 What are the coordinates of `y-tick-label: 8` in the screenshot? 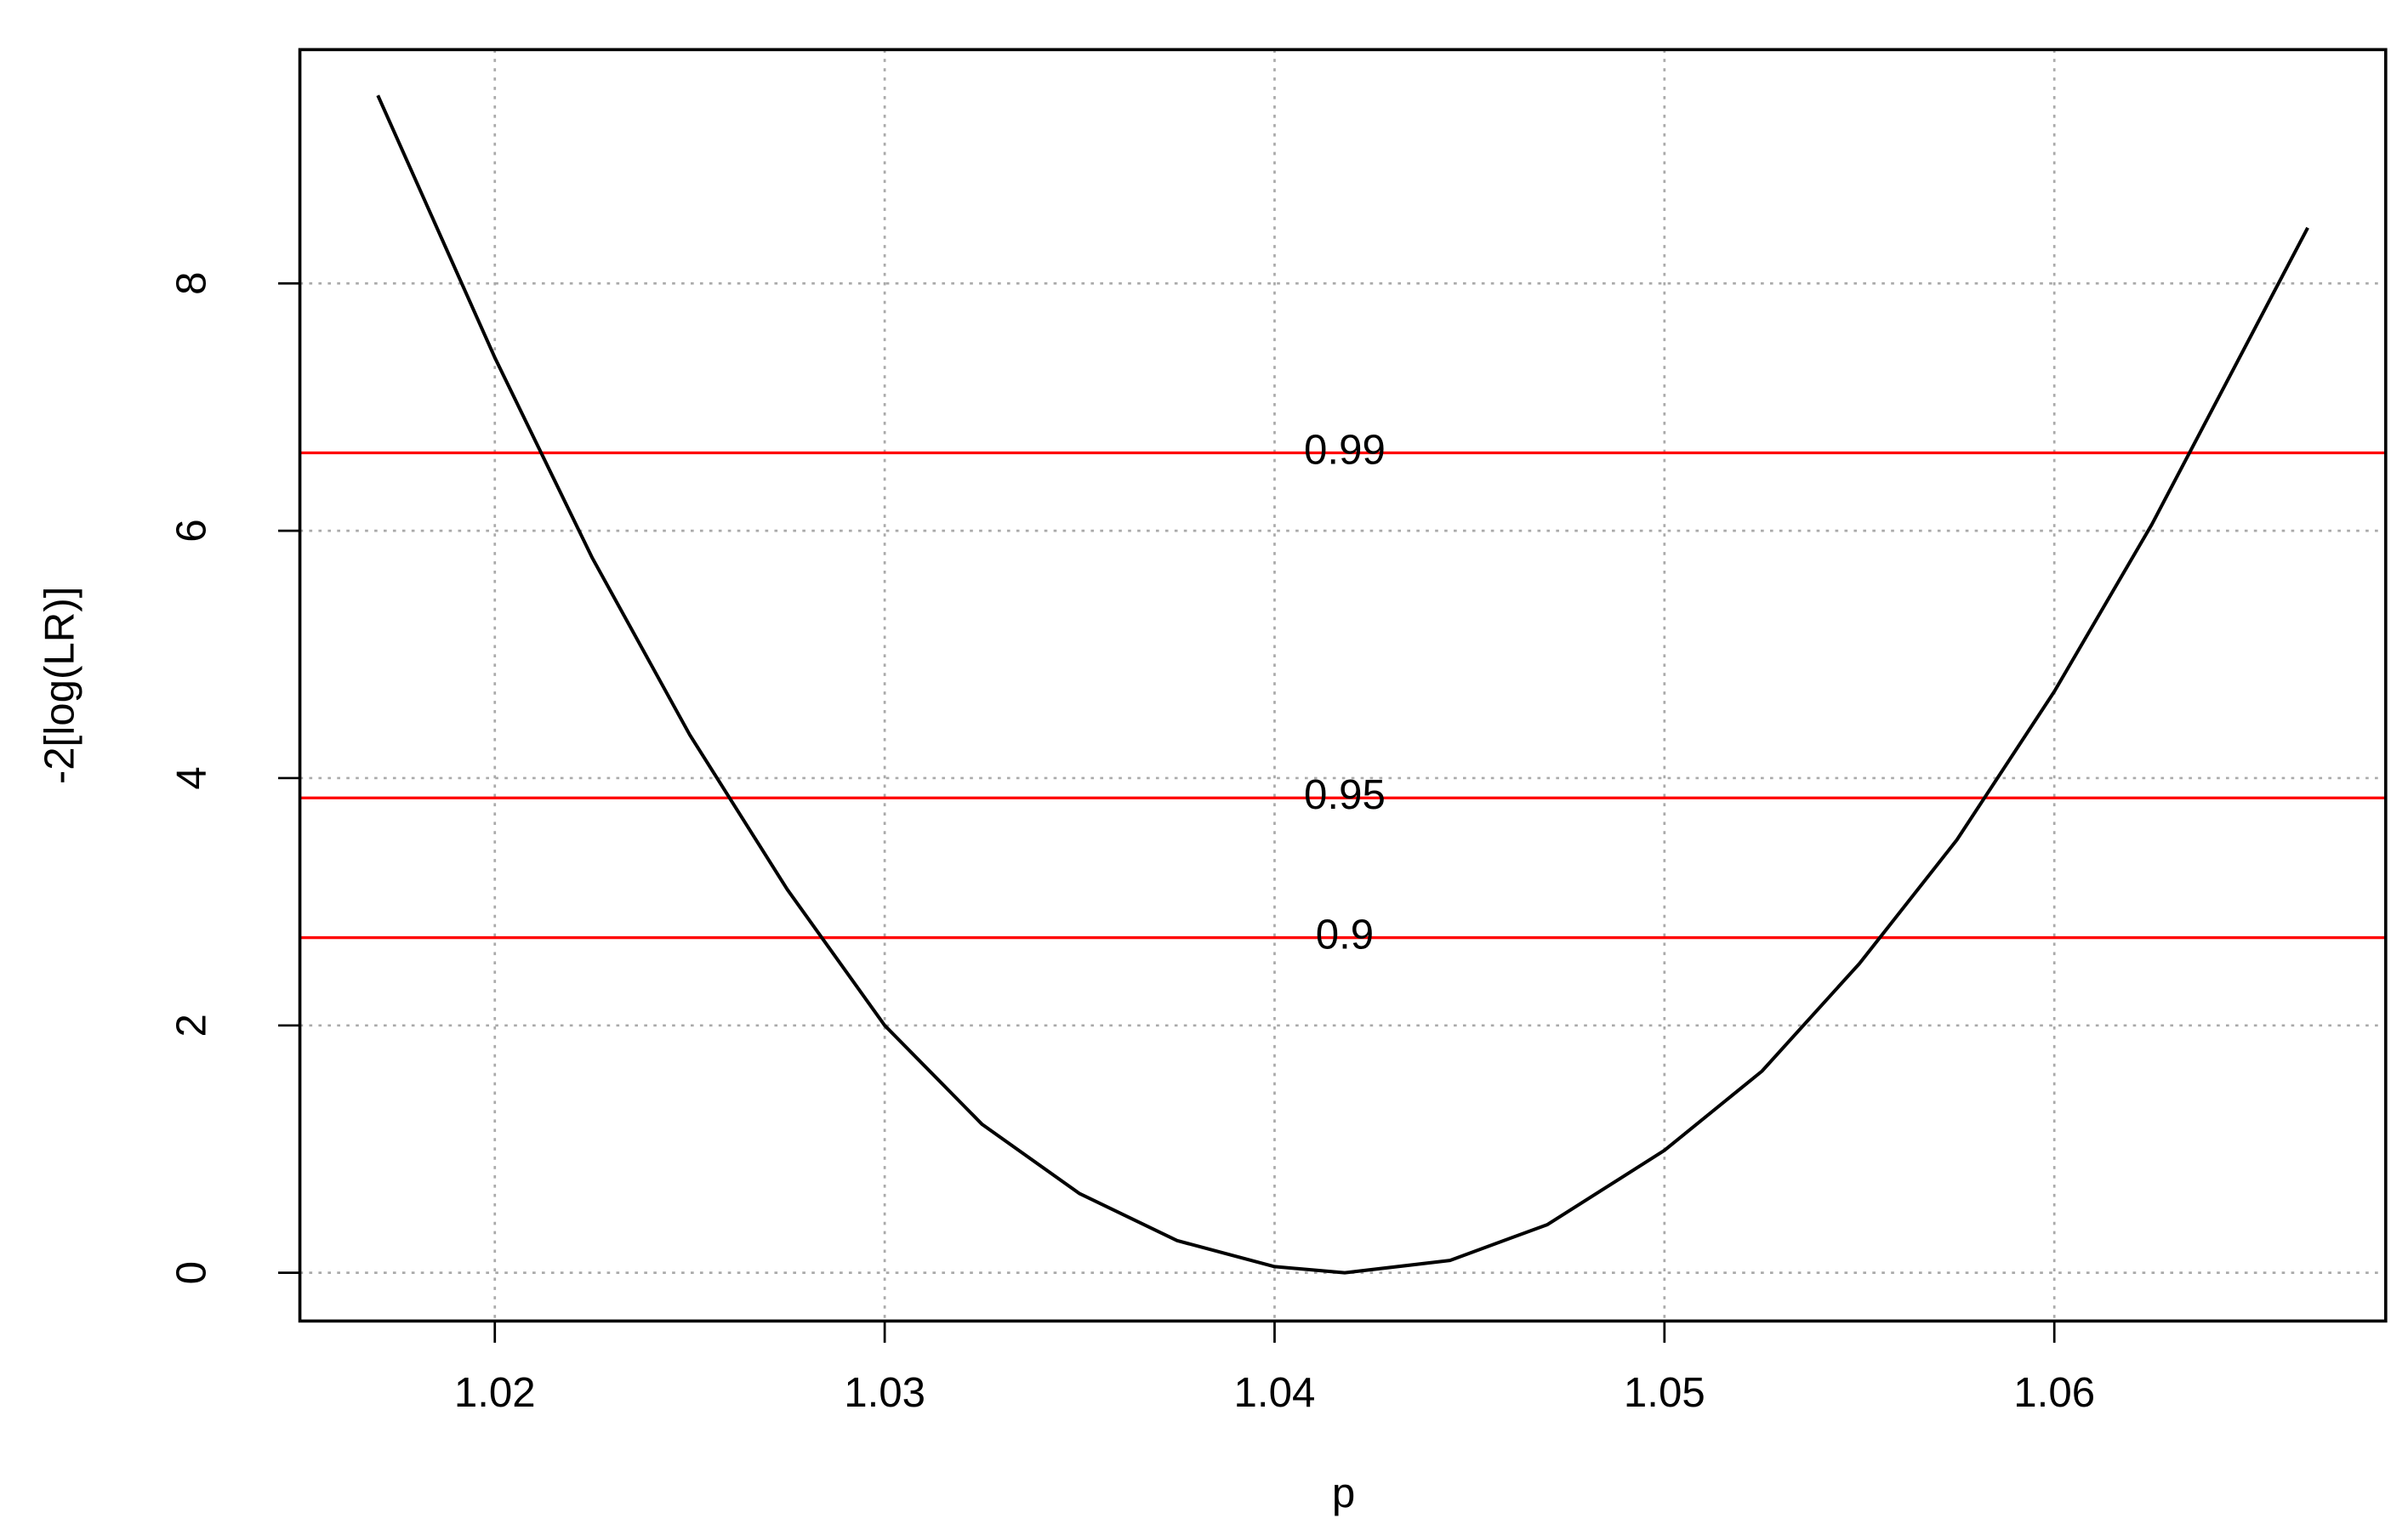 It's located at (192, 283).